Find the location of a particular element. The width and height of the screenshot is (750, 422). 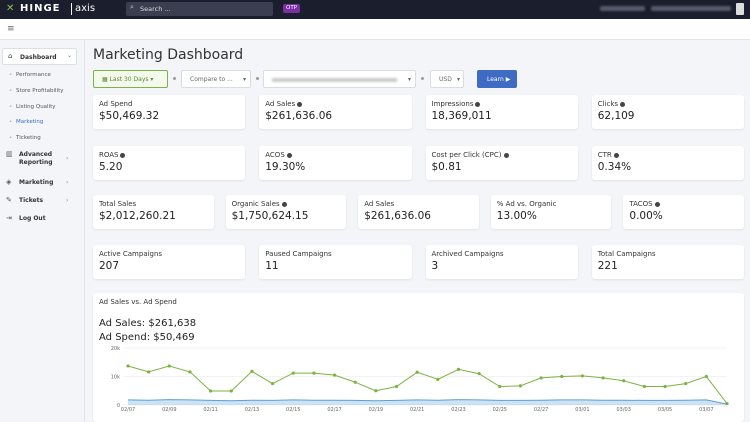

kpi-label-text: Total Sales is located at coordinates (118, 204).